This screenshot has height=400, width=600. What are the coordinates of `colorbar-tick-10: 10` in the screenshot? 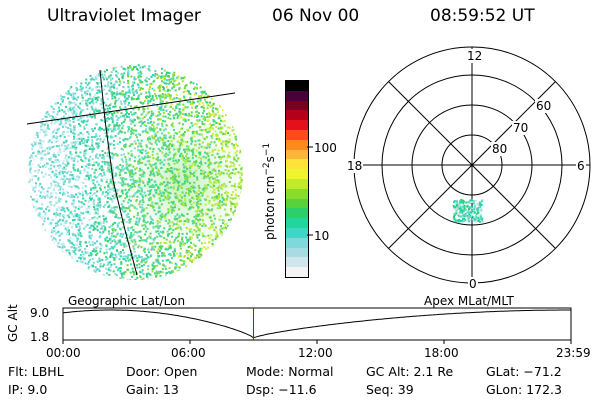 It's located at (322, 236).